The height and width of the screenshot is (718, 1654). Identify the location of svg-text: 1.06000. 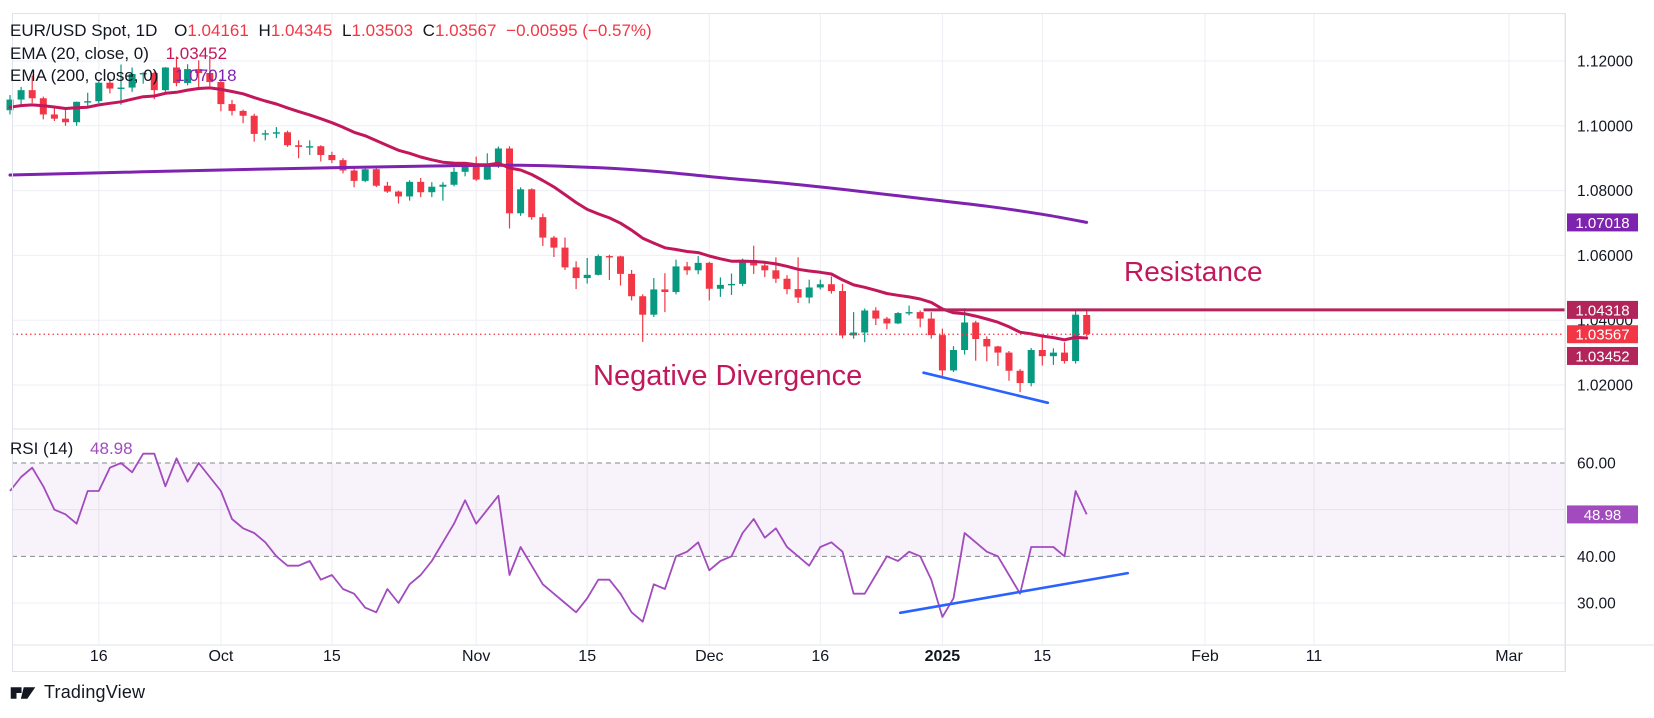
(1605, 256).